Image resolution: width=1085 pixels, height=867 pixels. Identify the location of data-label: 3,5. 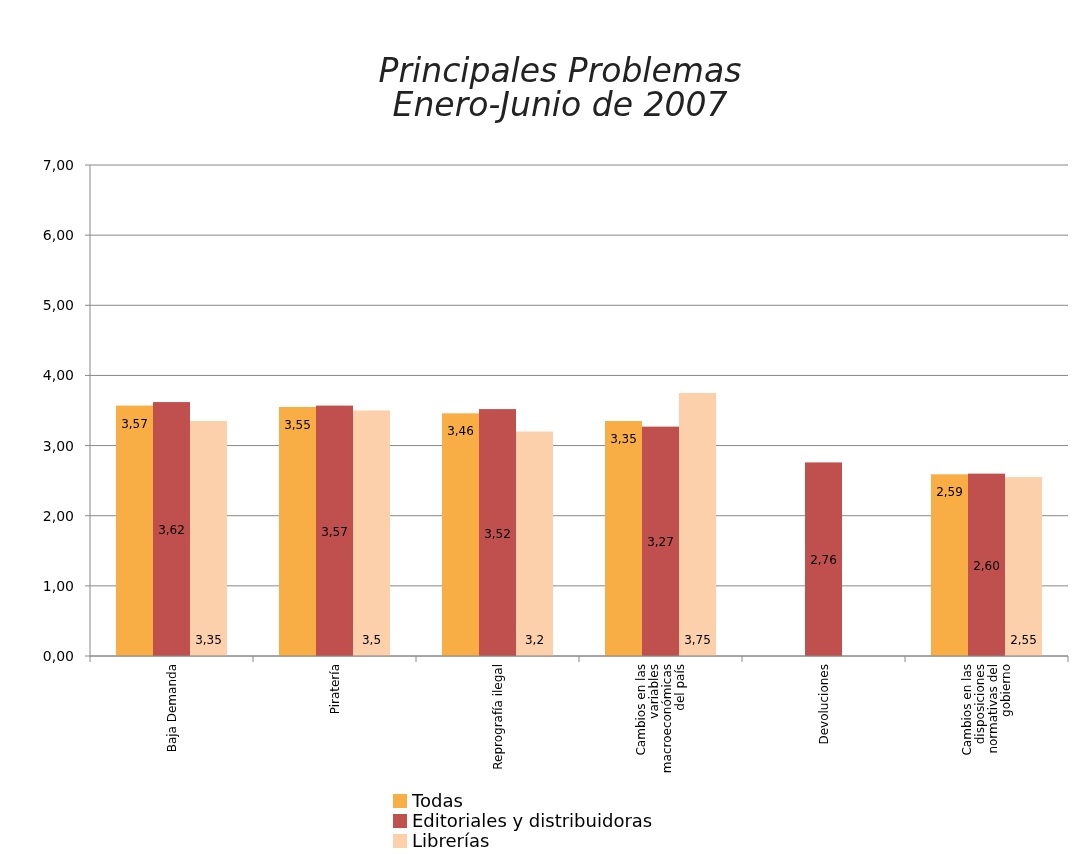
(371, 640).